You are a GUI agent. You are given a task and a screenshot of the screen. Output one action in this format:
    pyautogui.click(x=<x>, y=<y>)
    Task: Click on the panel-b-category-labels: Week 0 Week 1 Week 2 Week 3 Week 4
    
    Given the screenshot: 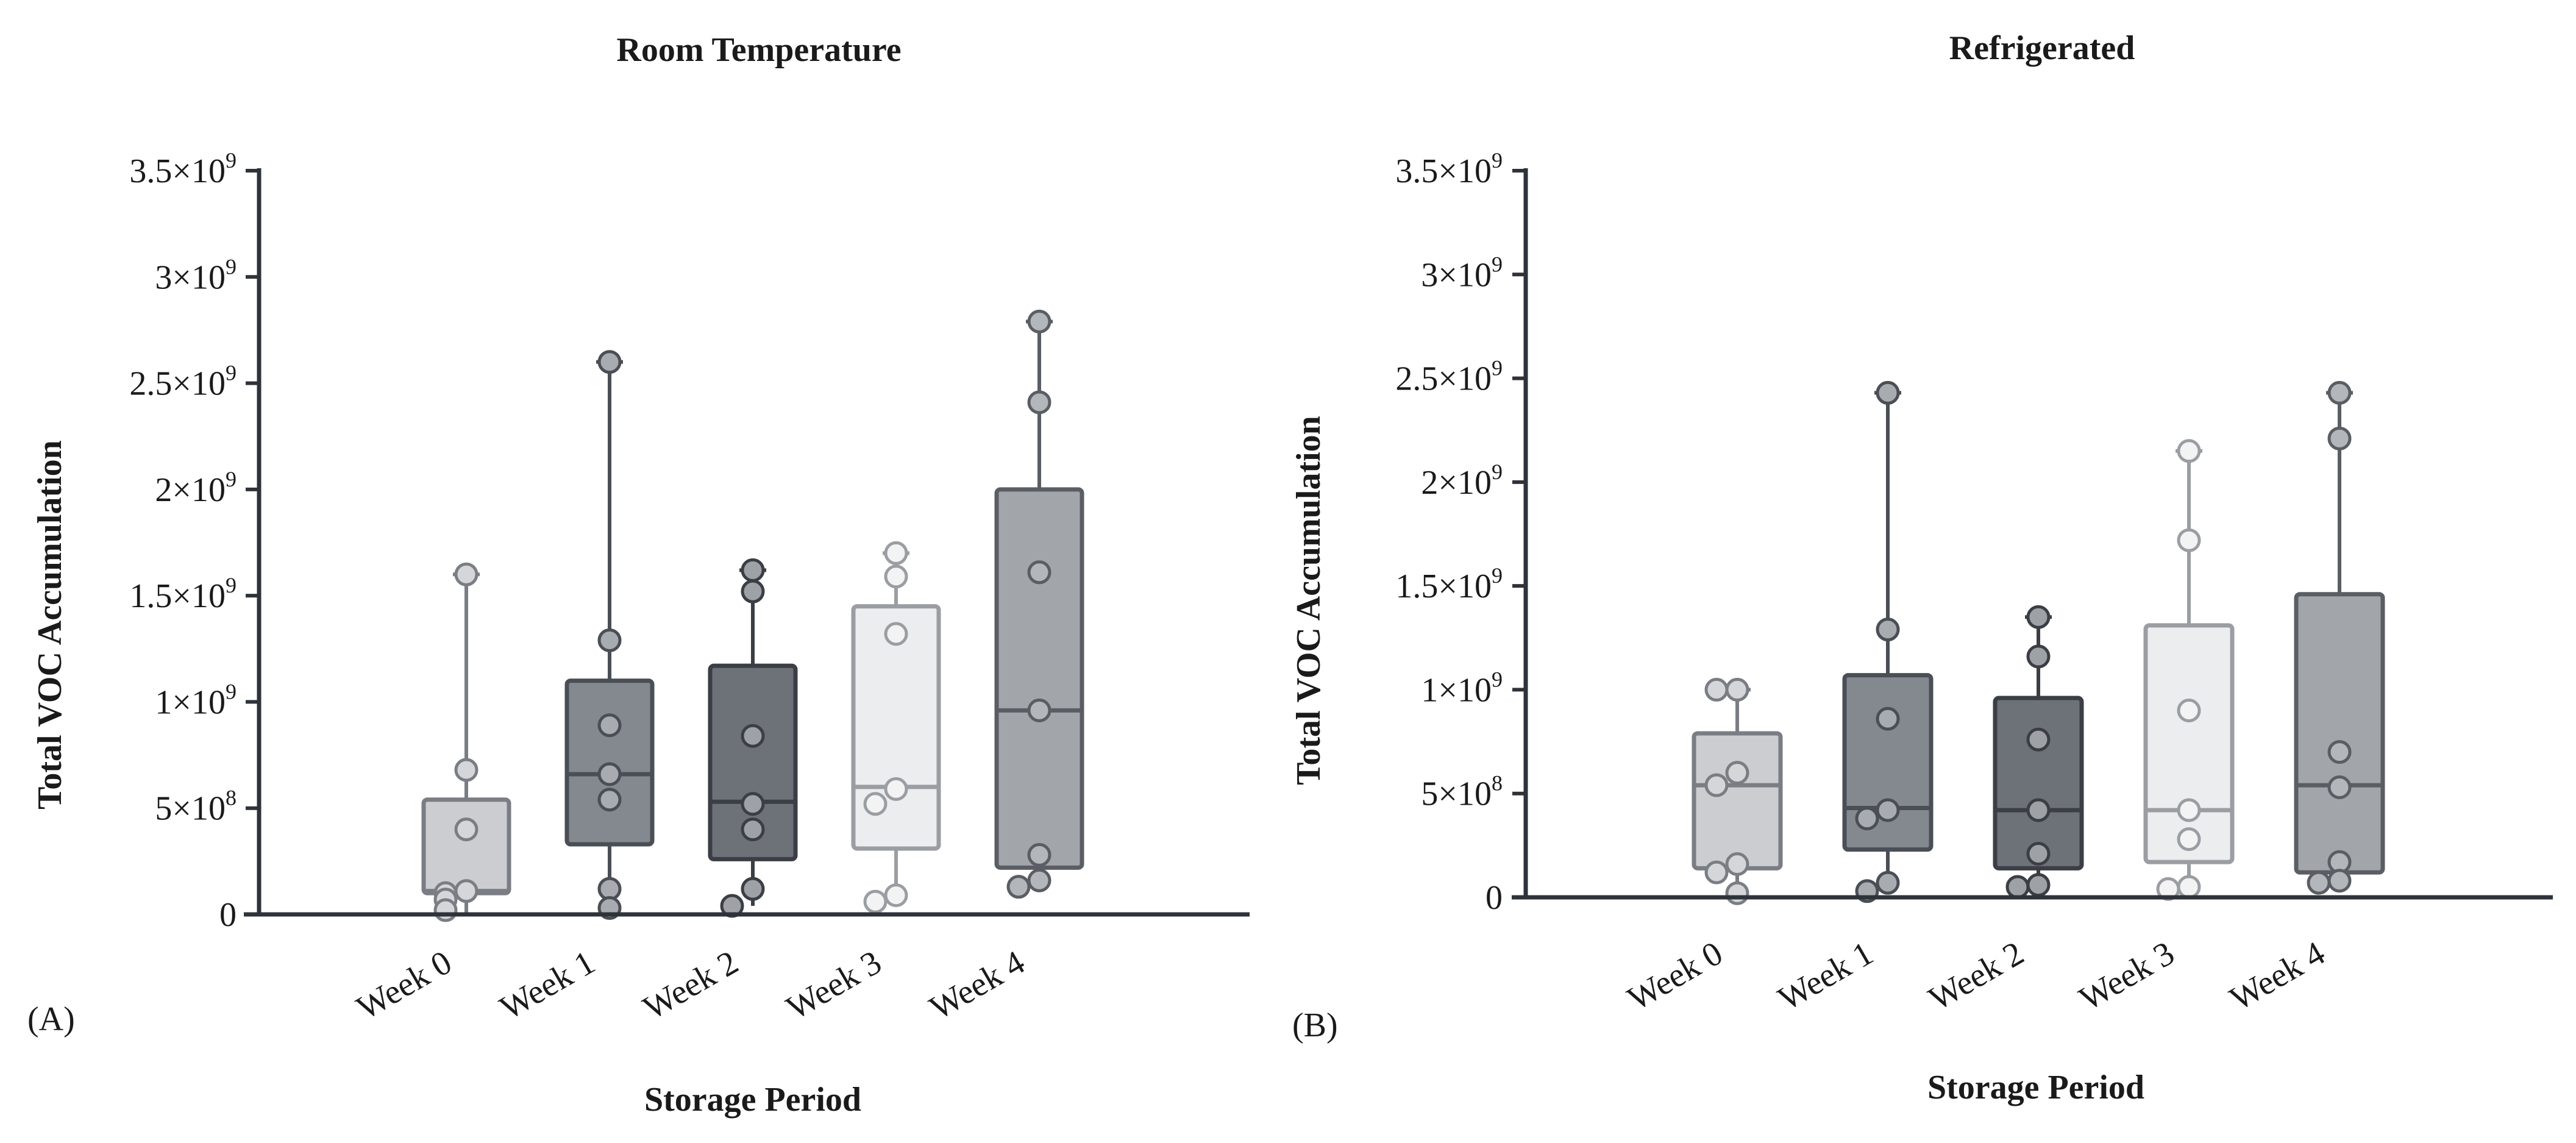 What is the action you would take?
    pyautogui.click(x=1976, y=977)
    